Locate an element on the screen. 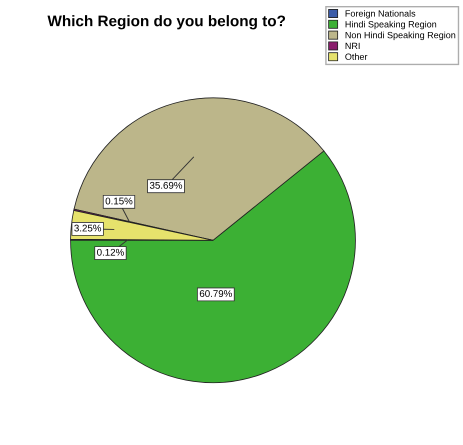 This screenshot has width=463, height=445. data-label: 3.25% is located at coordinates (88, 228).